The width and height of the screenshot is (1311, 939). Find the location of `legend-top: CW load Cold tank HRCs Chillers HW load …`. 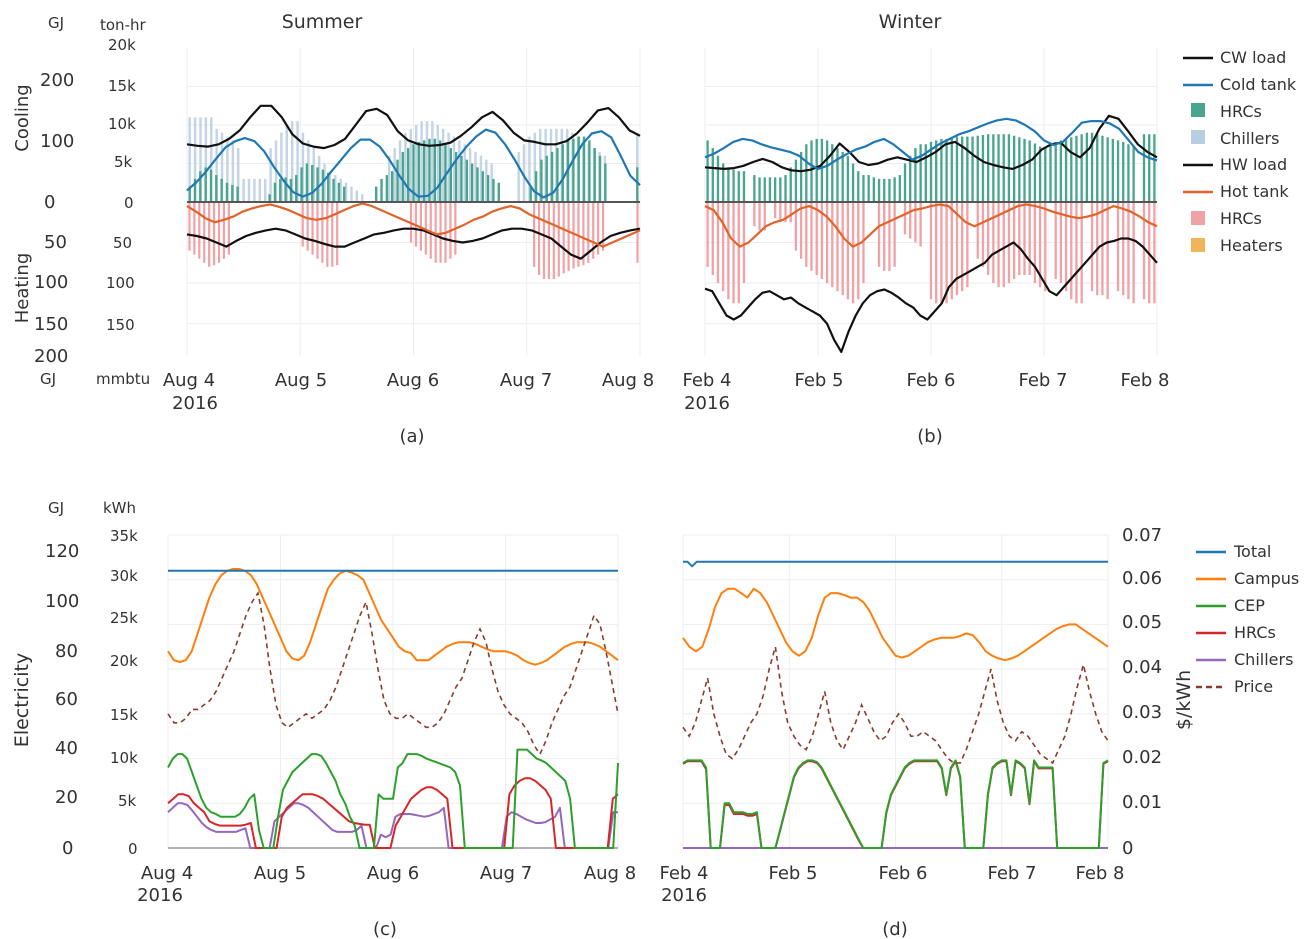

legend-top: CW load Cold tank HRCs Chillers HW load … is located at coordinates (1240, 151).